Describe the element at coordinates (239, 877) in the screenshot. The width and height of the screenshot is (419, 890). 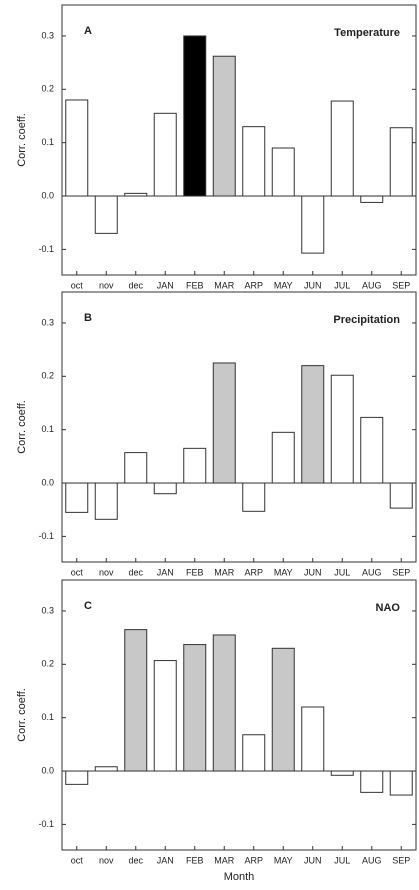
I see `x-axis-label: Month` at that location.